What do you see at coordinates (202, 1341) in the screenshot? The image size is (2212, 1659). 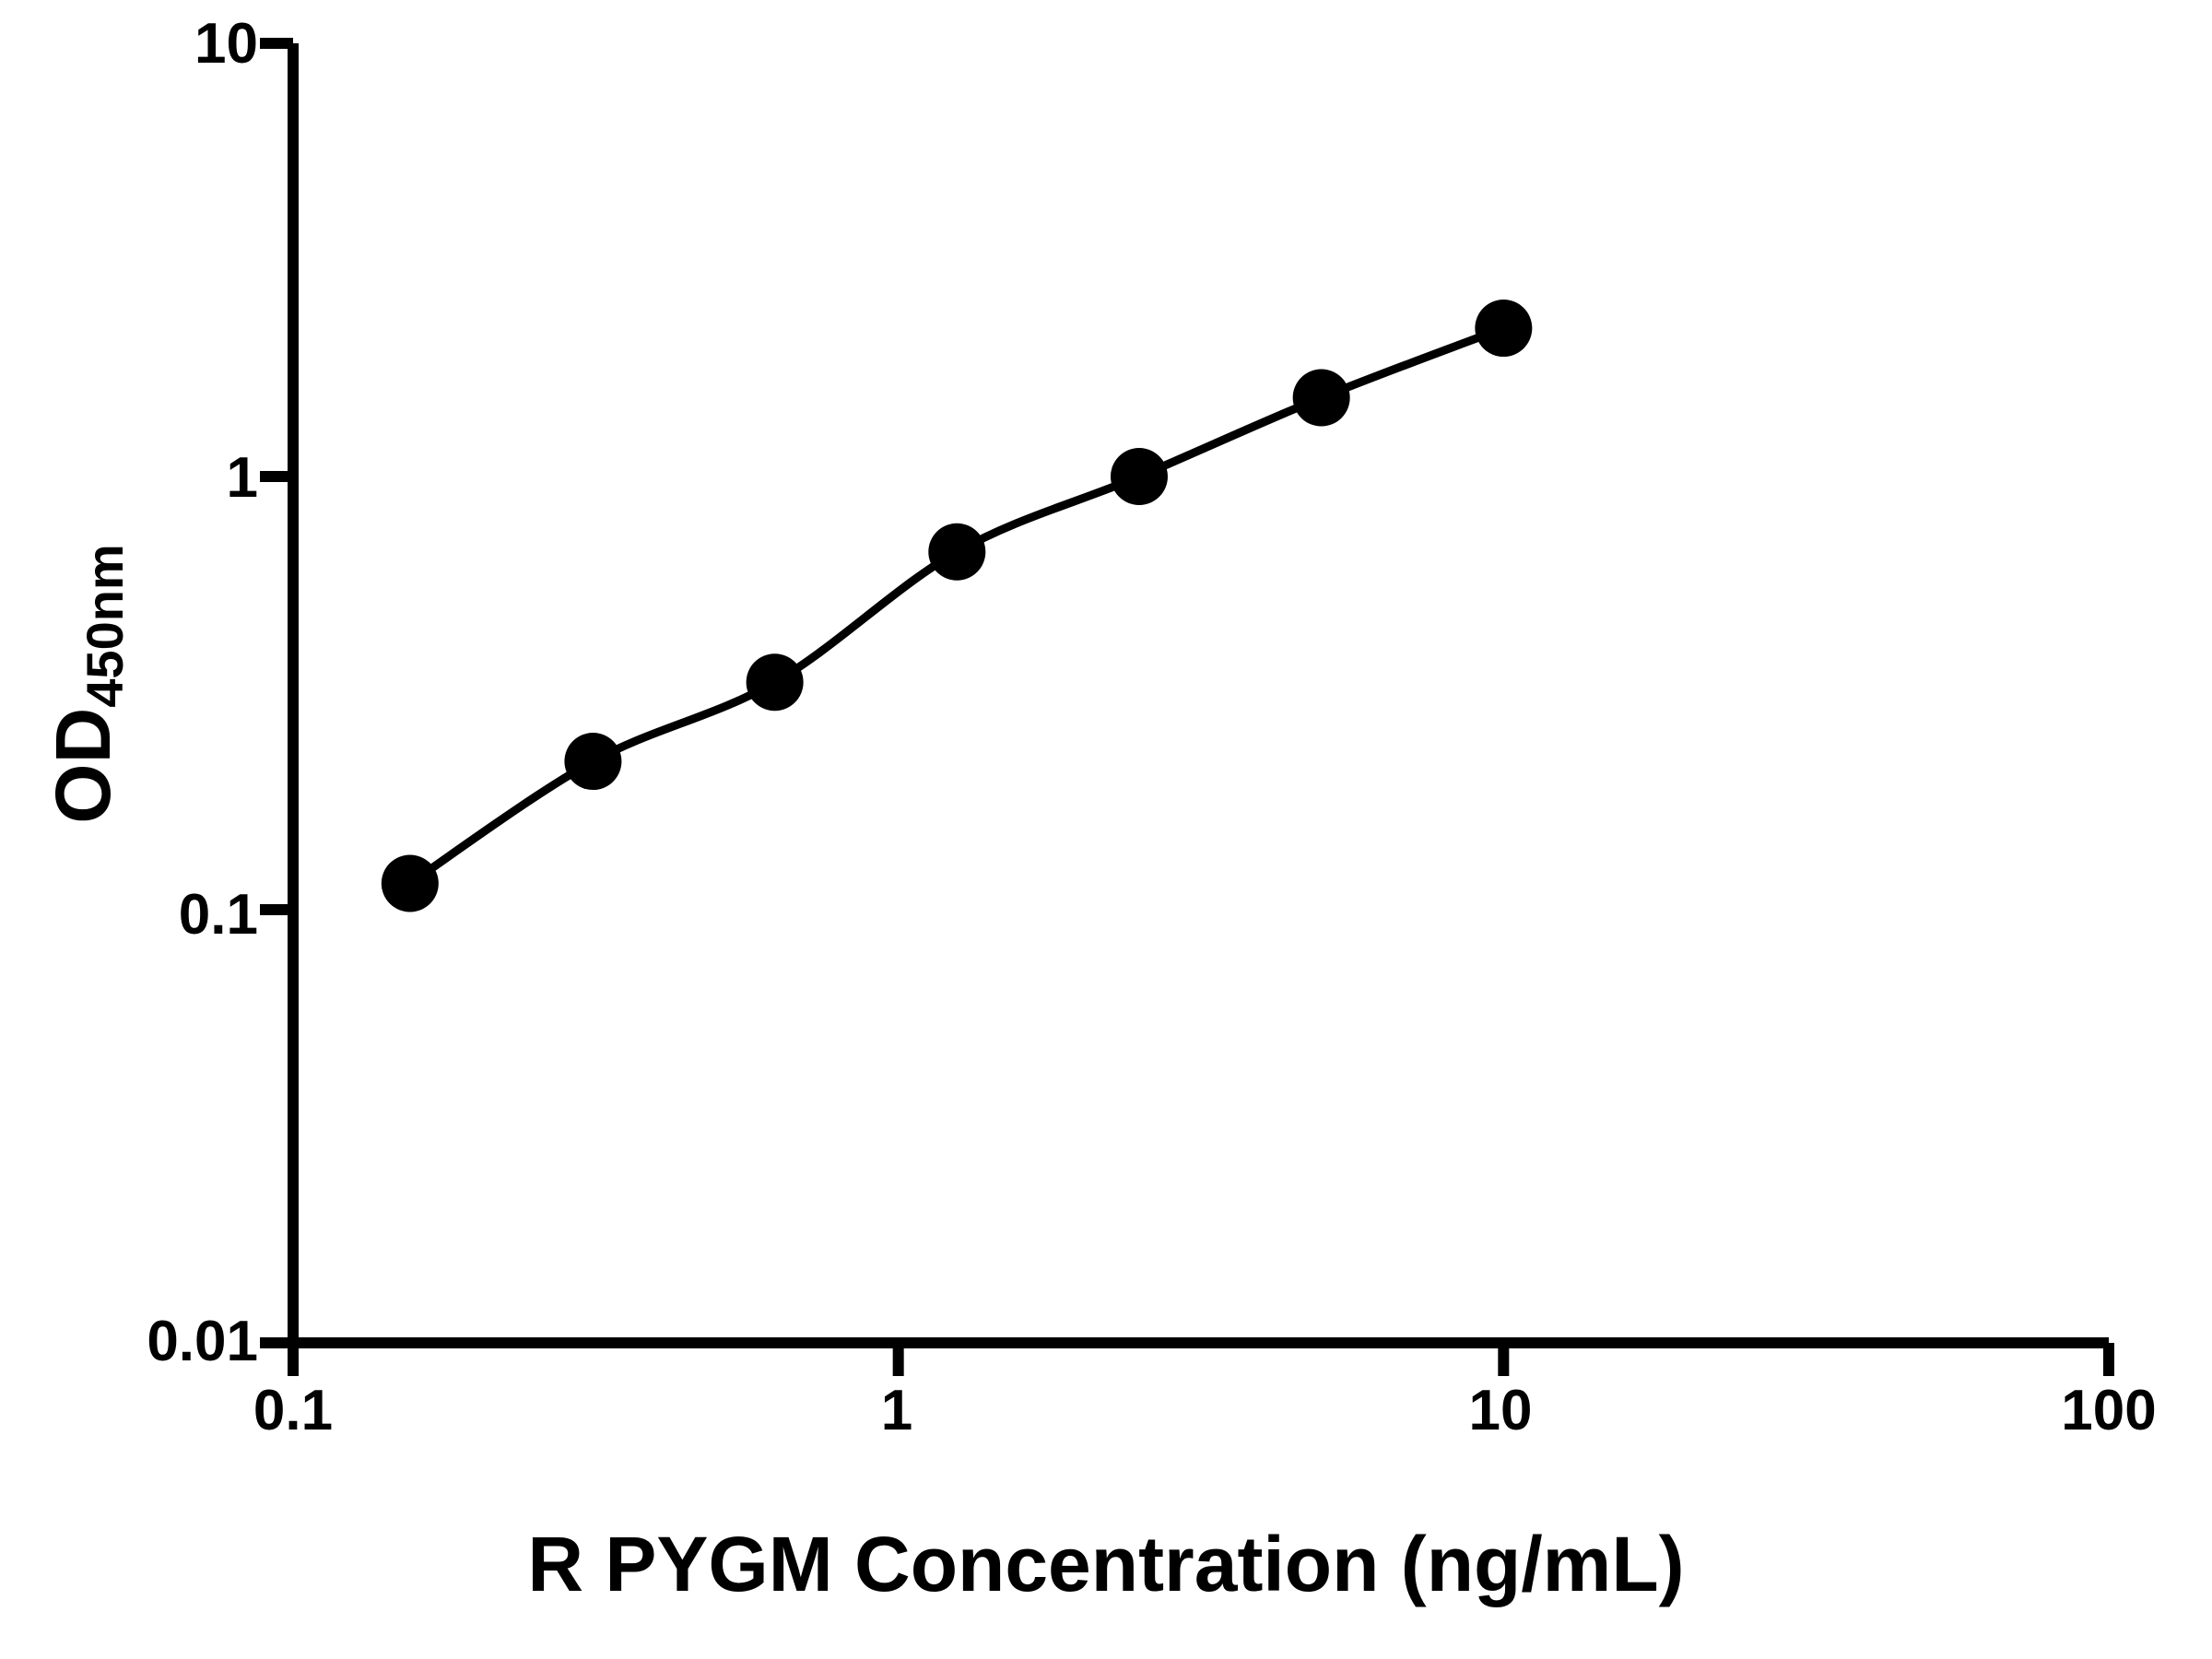 I see `ytick-label-0.01: 0.01` at bounding box center [202, 1341].